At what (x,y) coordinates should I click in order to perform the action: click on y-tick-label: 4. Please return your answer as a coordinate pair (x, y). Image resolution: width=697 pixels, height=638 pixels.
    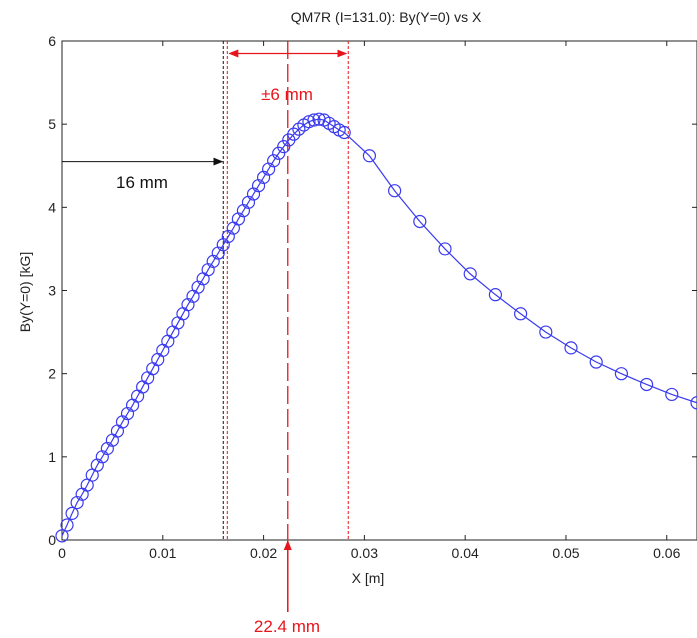
    Looking at the image, I should click on (52, 207).